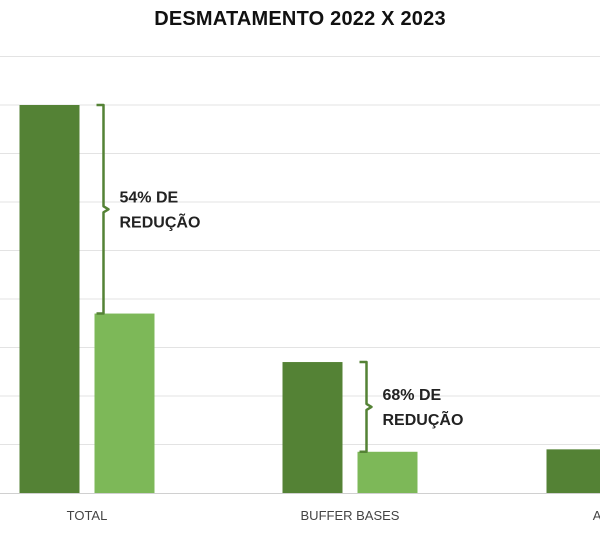 The image size is (600, 541). Describe the element at coordinates (149, 197) in the screenshot. I see `reduction-label: 54% DE` at that location.